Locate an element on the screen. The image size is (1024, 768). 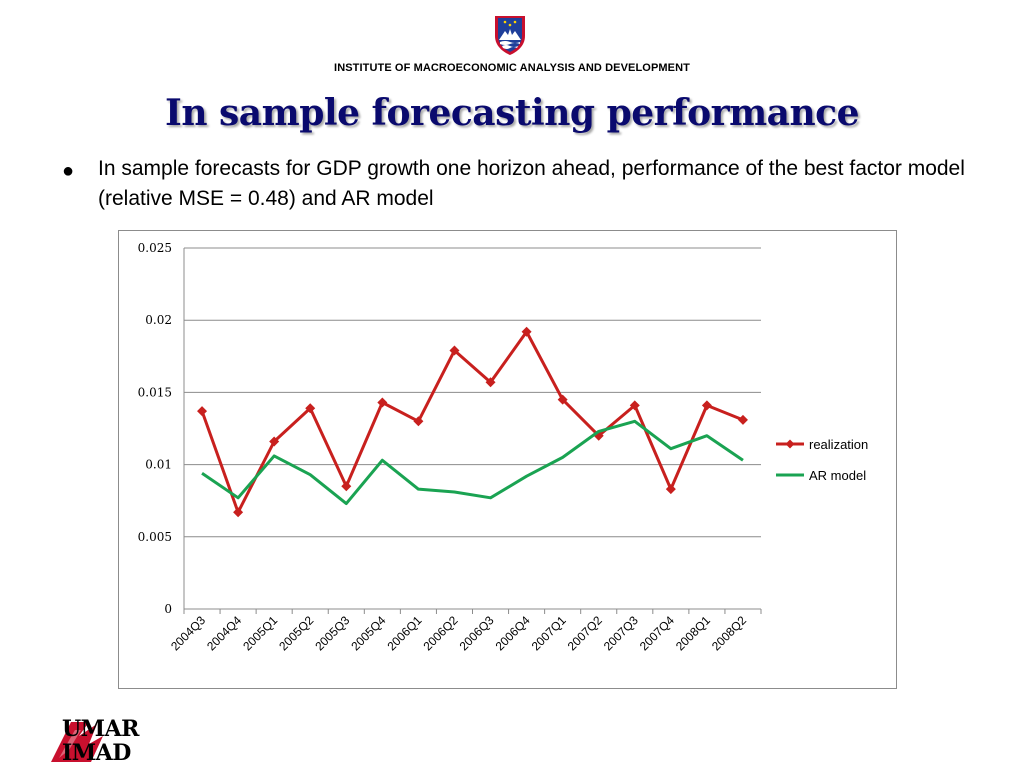
x-tick-label: 2004Q3 is located at coordinates (188, 633).